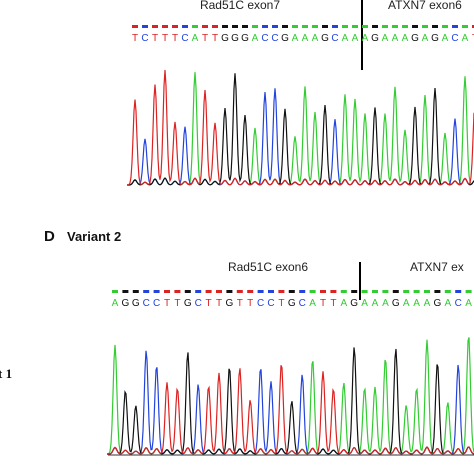 Image resolution: width=474 pixels, height=474 pixels. What do you see at coordinates (437, 267) in the screenshot?
I see `exon-label: ATXN7 ex` at bounding box center [437, 267].